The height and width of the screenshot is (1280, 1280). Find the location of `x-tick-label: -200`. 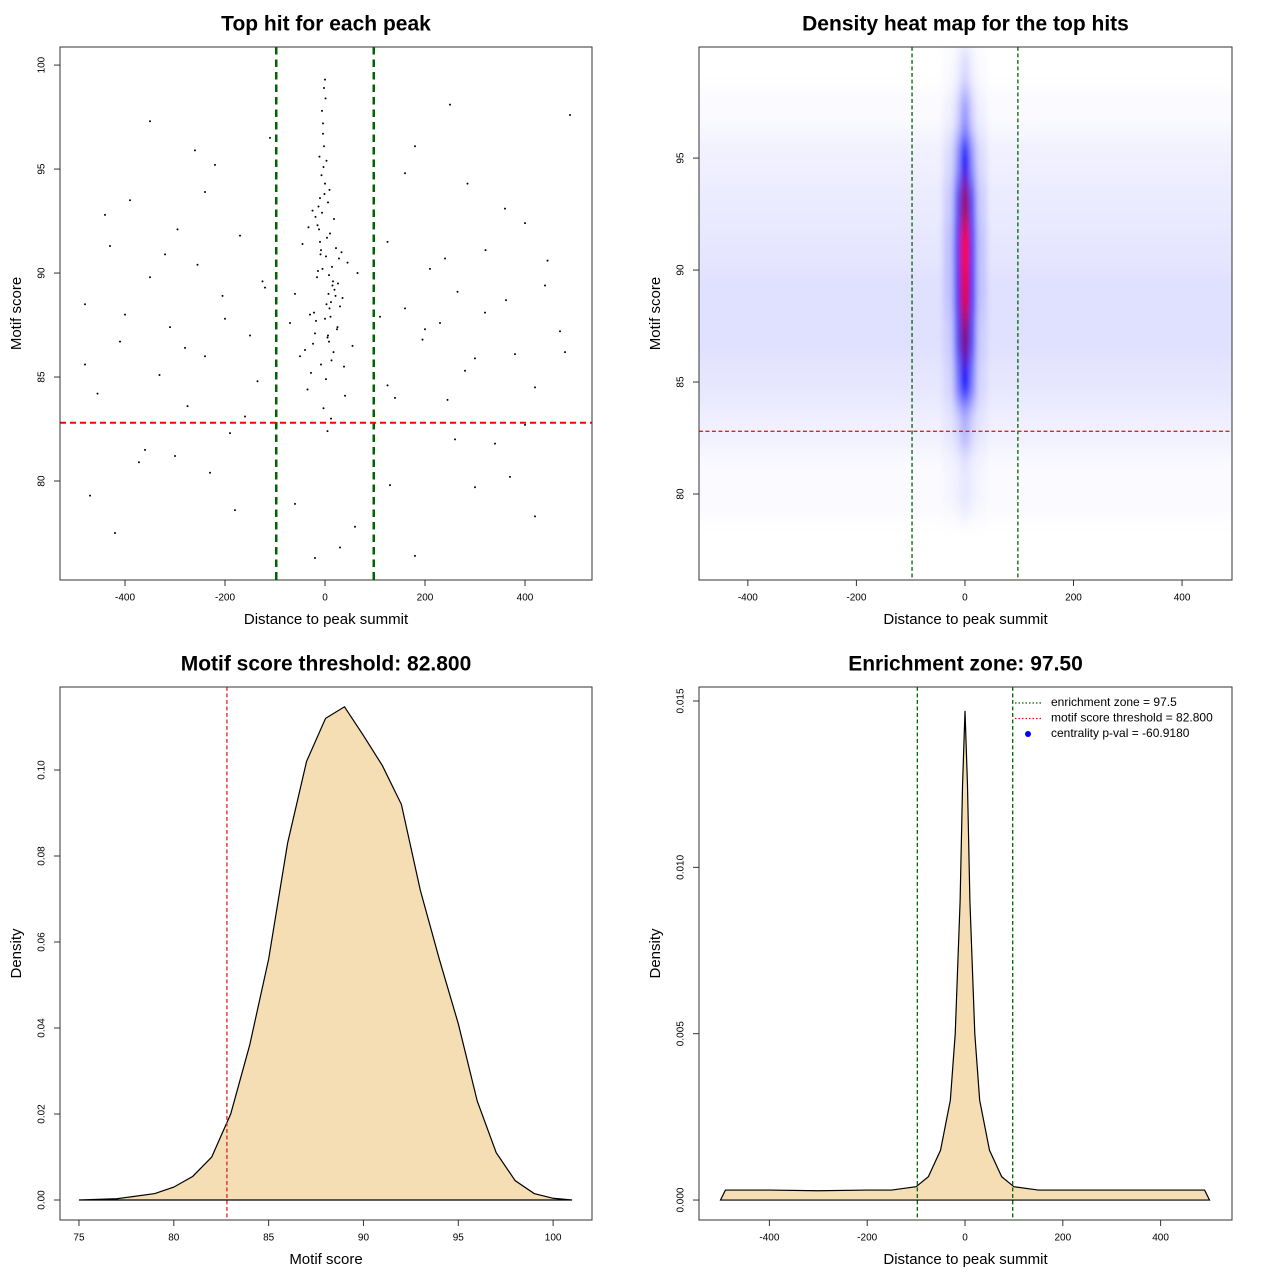

x-tick-label: -200 is located at coordinates (867, 1238).